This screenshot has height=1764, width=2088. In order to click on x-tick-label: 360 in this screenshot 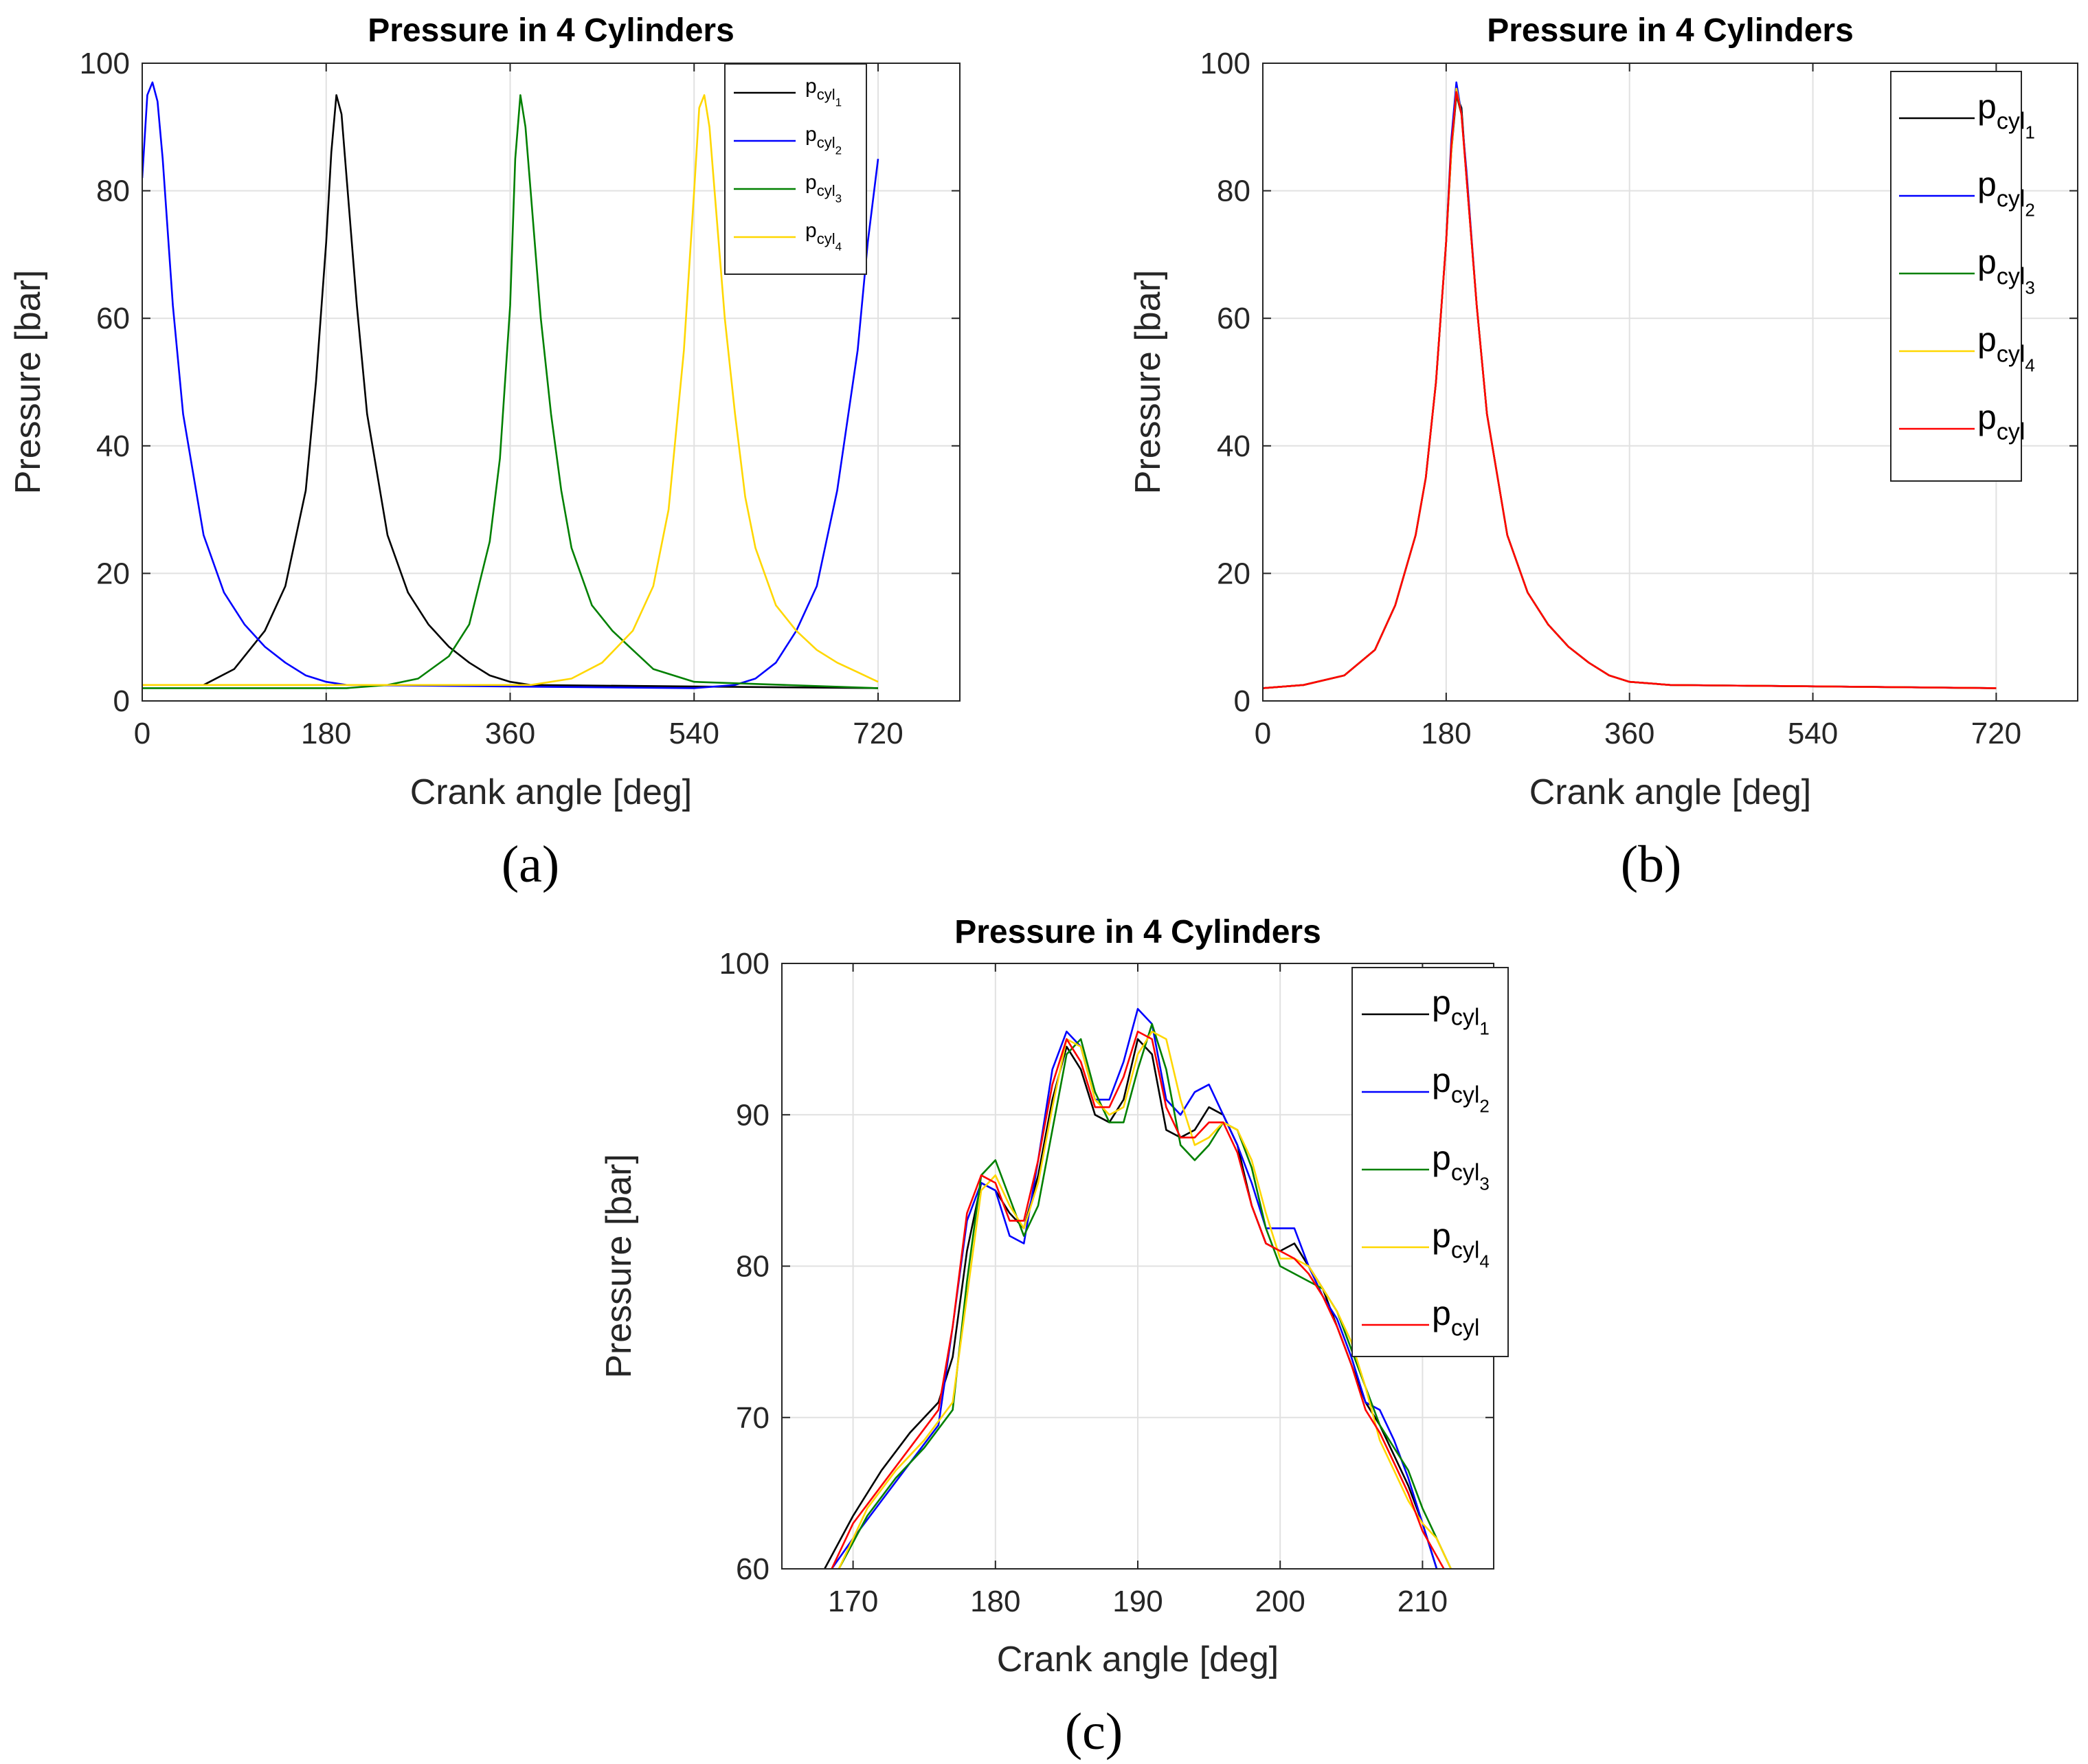, I will do `click(1629, 734)`.